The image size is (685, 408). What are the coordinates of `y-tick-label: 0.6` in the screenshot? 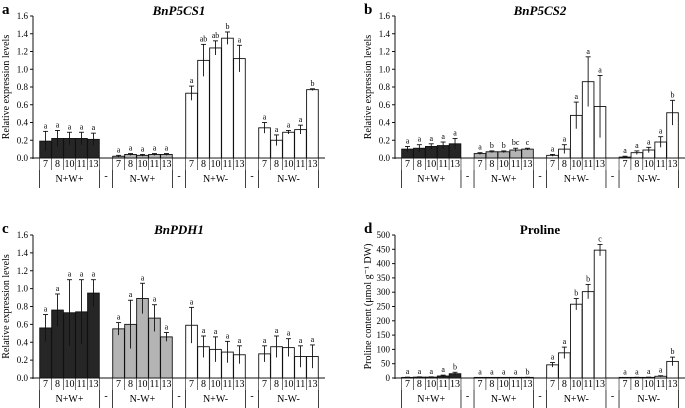 It's located at (23, 105).